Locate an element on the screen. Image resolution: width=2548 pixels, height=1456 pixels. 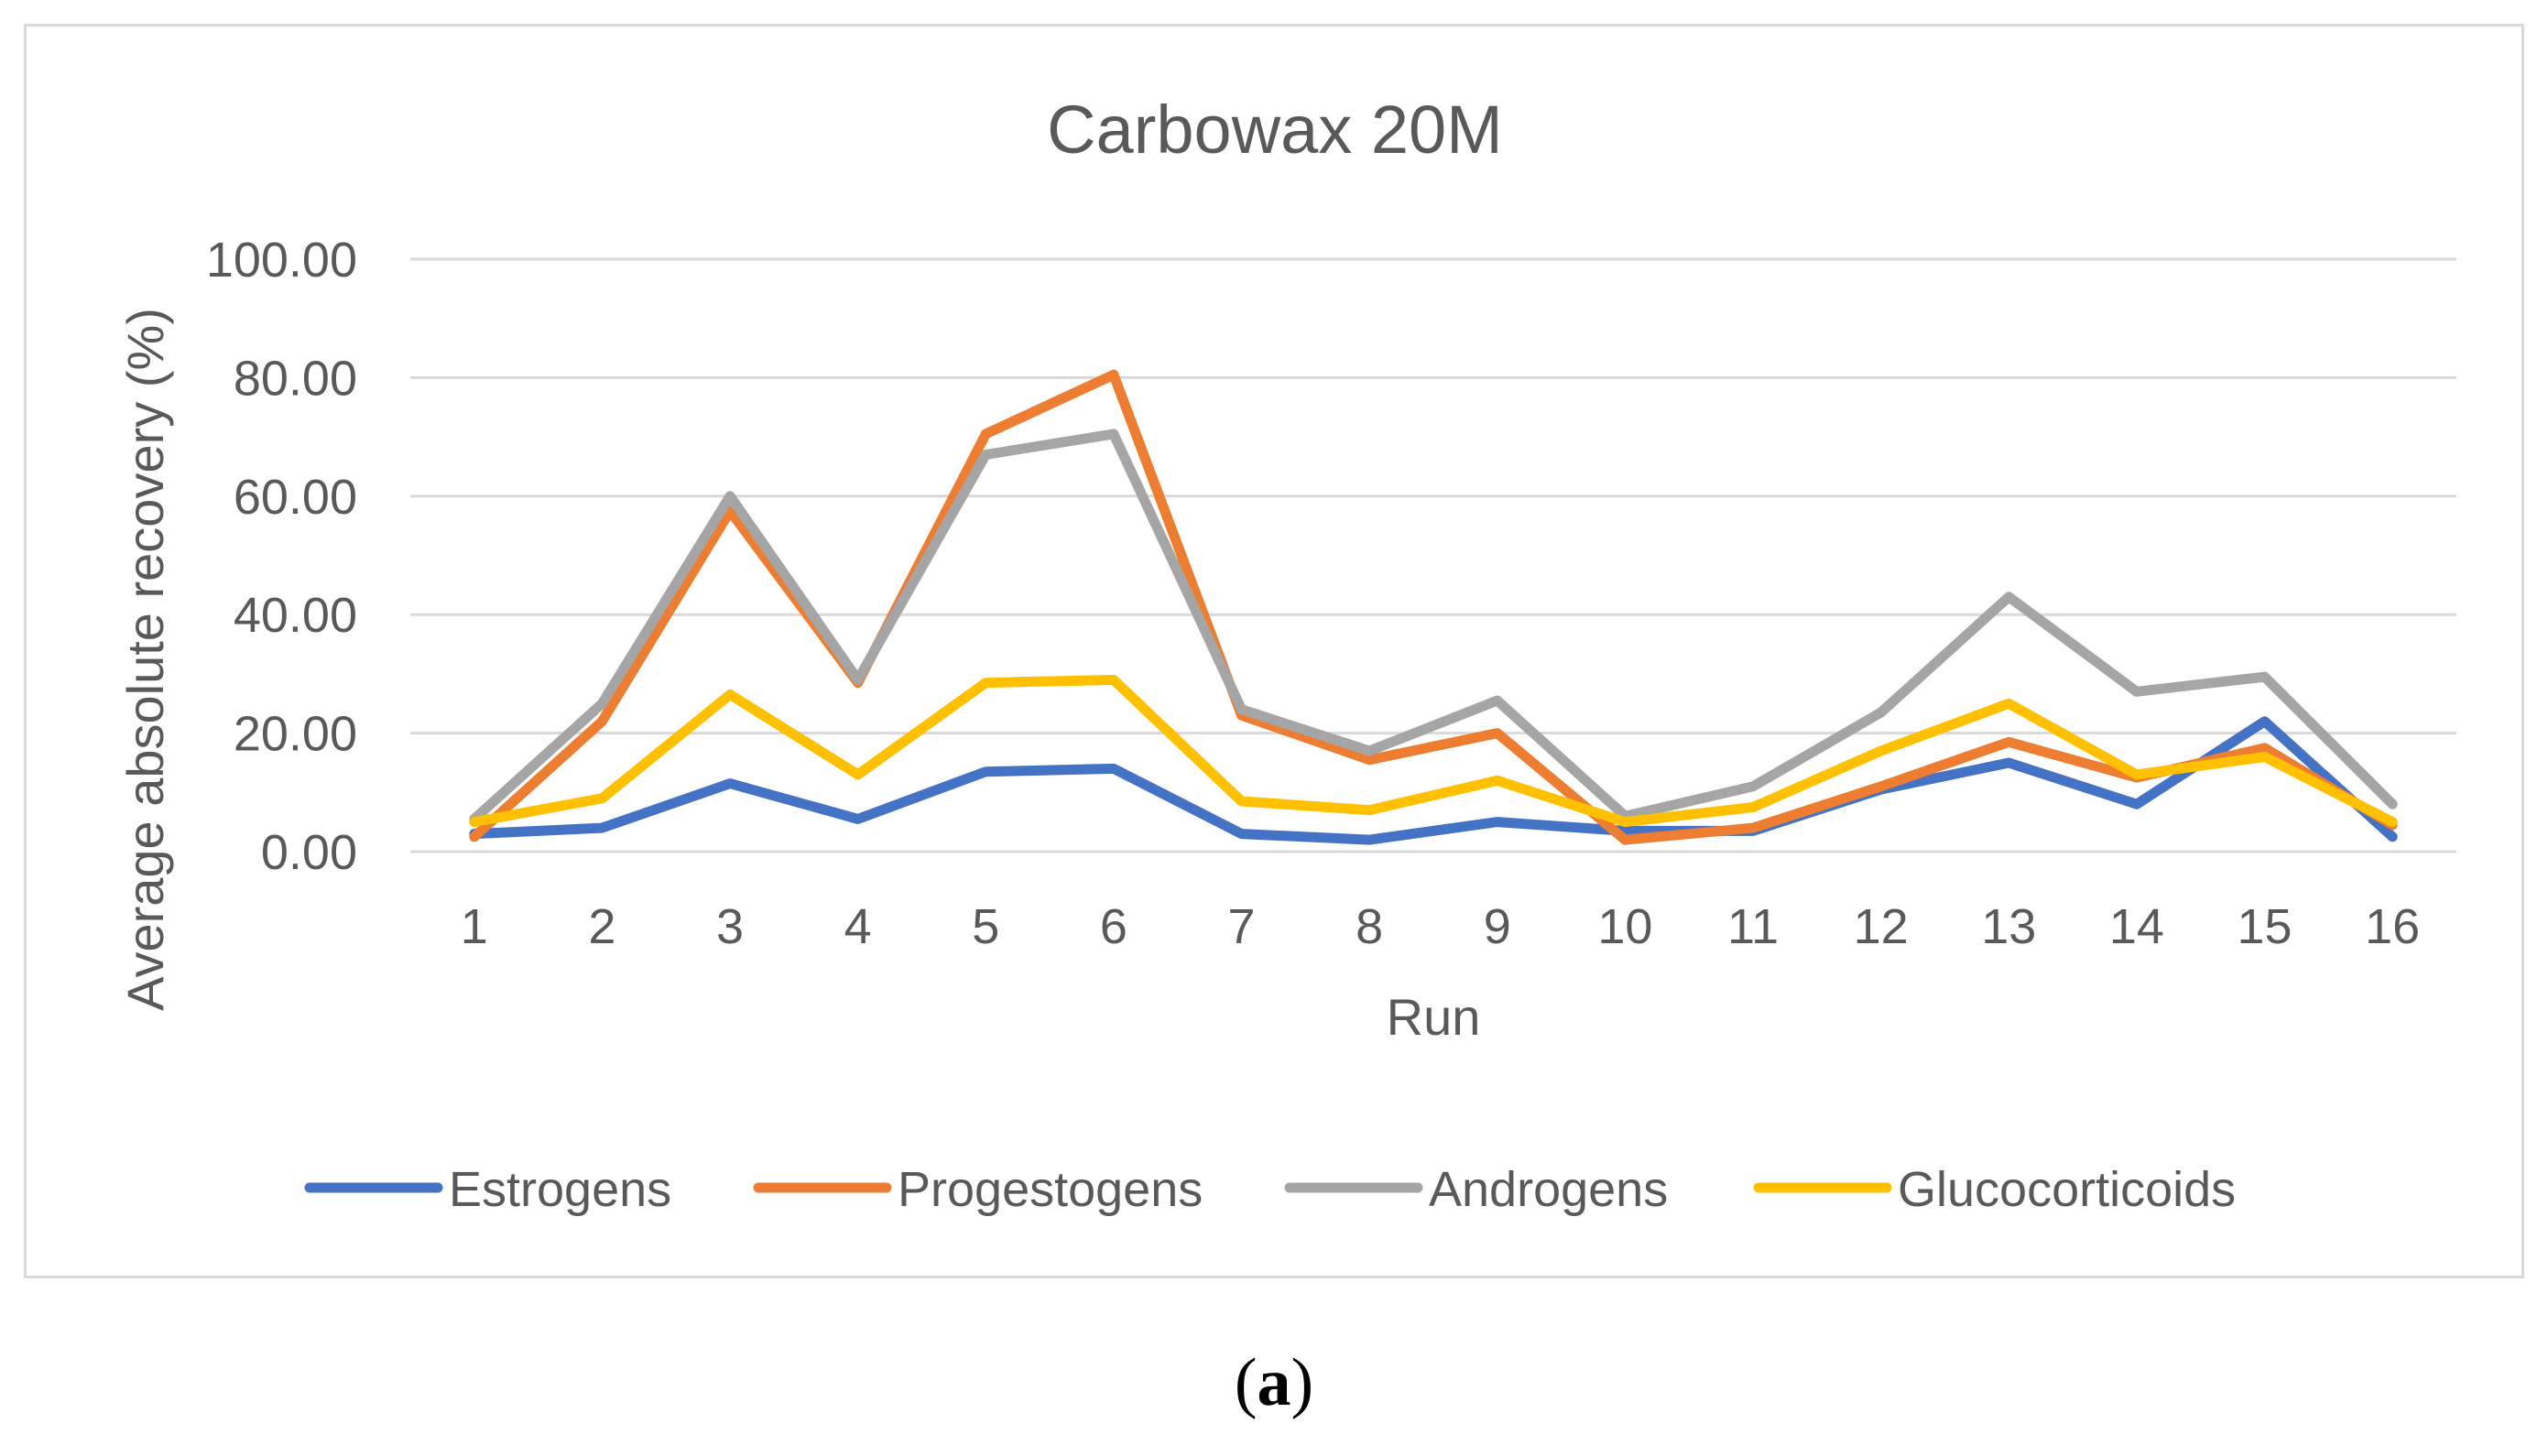
x-tick-label: 11 is located at coordinates (1753, 926).